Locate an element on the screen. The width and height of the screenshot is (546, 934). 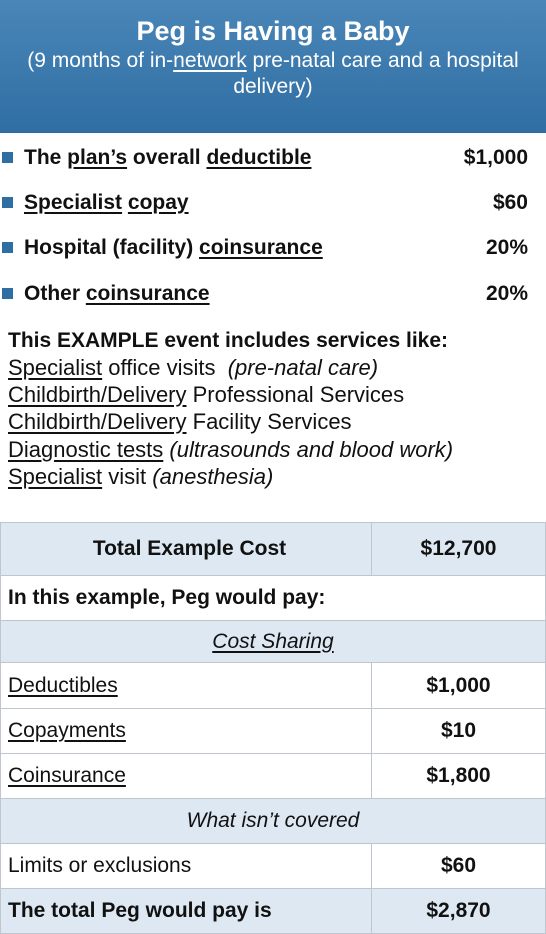
note: (ultrasounds and blood work) is located at coordinates (311, 449).